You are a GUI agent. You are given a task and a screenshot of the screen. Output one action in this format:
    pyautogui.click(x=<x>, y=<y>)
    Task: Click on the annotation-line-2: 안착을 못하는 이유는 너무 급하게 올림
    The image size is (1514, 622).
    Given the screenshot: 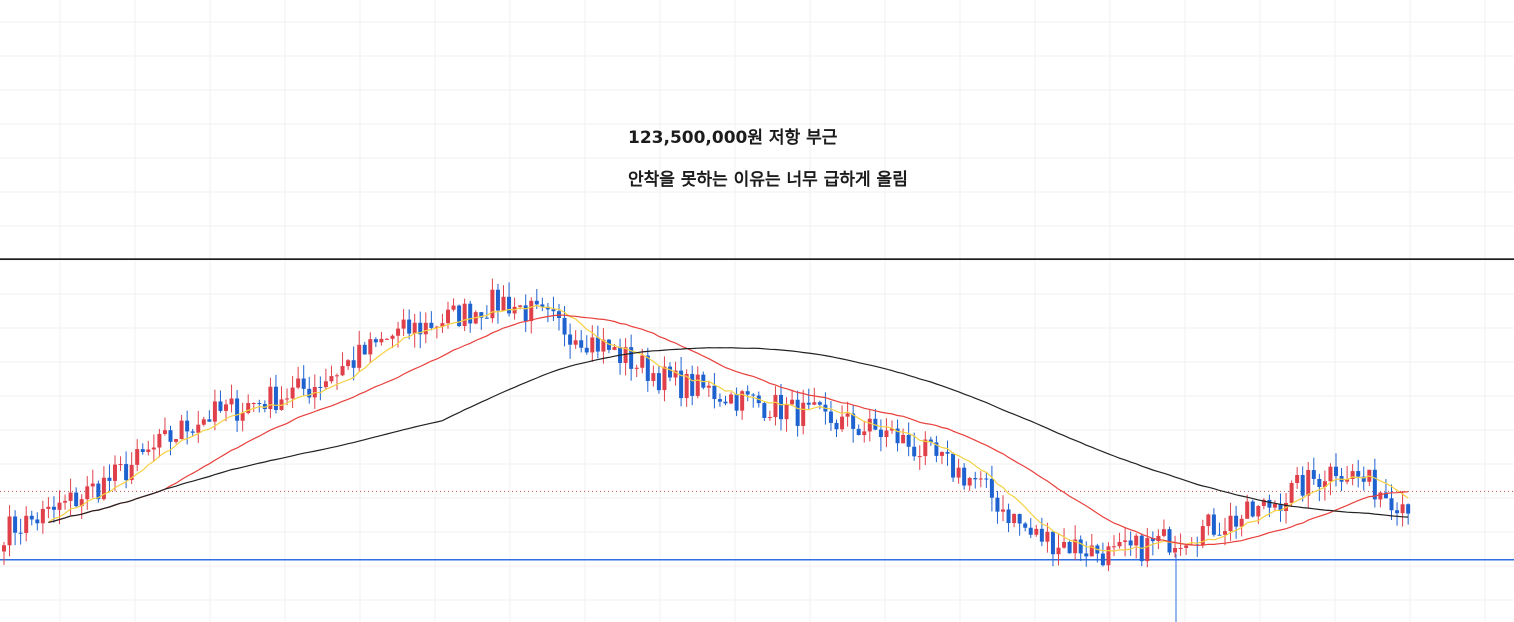 What is the action you would take?
    pyautogui.click(x=768, y=180)
    